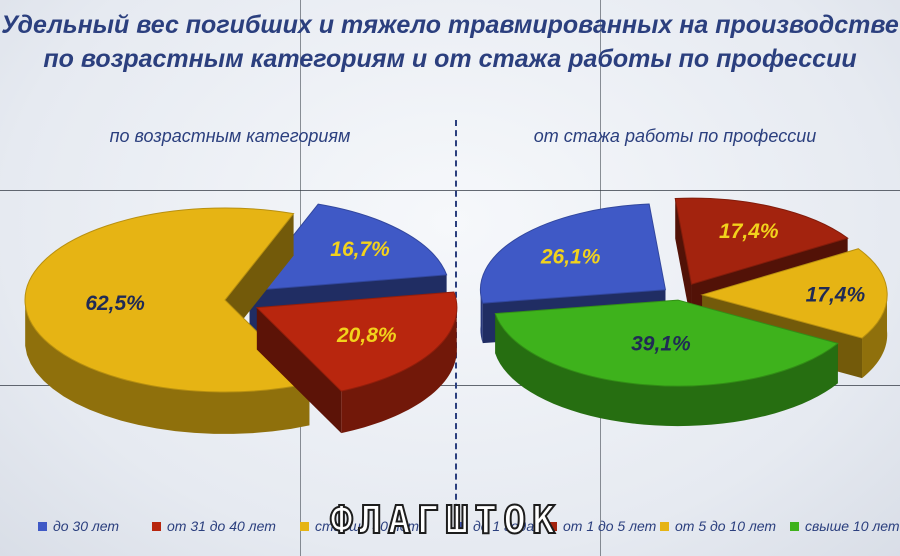 This screenshot has width=900, height=556. I want to click on data-label: 20,8%, so click(366, 335).